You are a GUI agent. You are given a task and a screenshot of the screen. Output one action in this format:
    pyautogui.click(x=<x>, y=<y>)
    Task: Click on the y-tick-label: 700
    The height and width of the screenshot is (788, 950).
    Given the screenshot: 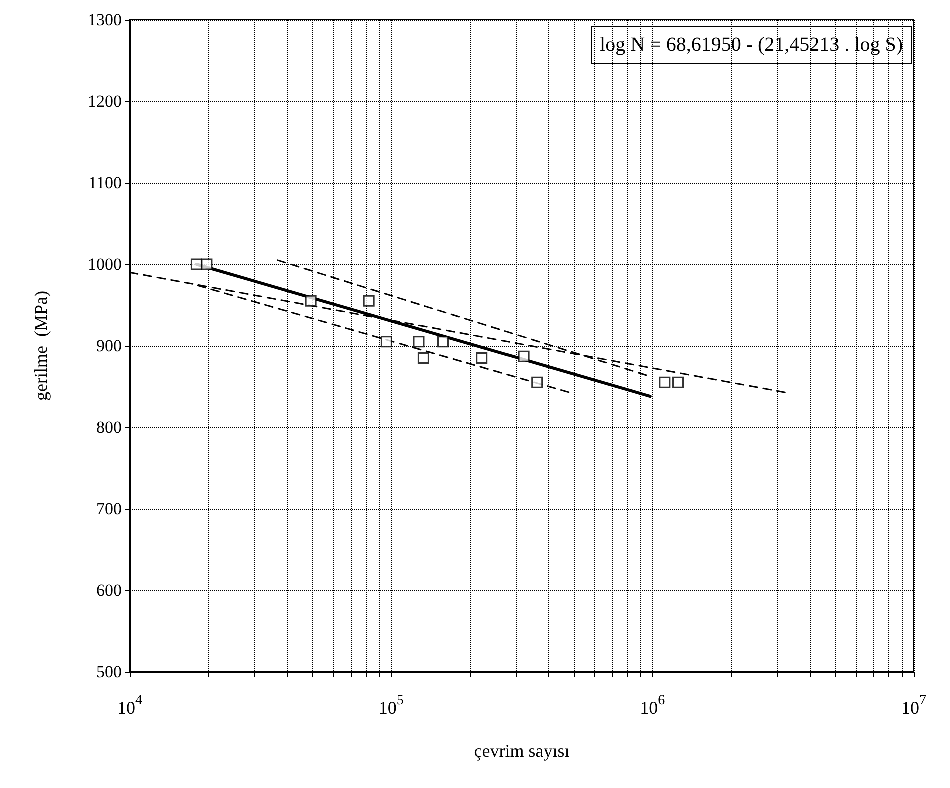 What is the action you would take?
    pyautogui.click(x=109, y=509)
    